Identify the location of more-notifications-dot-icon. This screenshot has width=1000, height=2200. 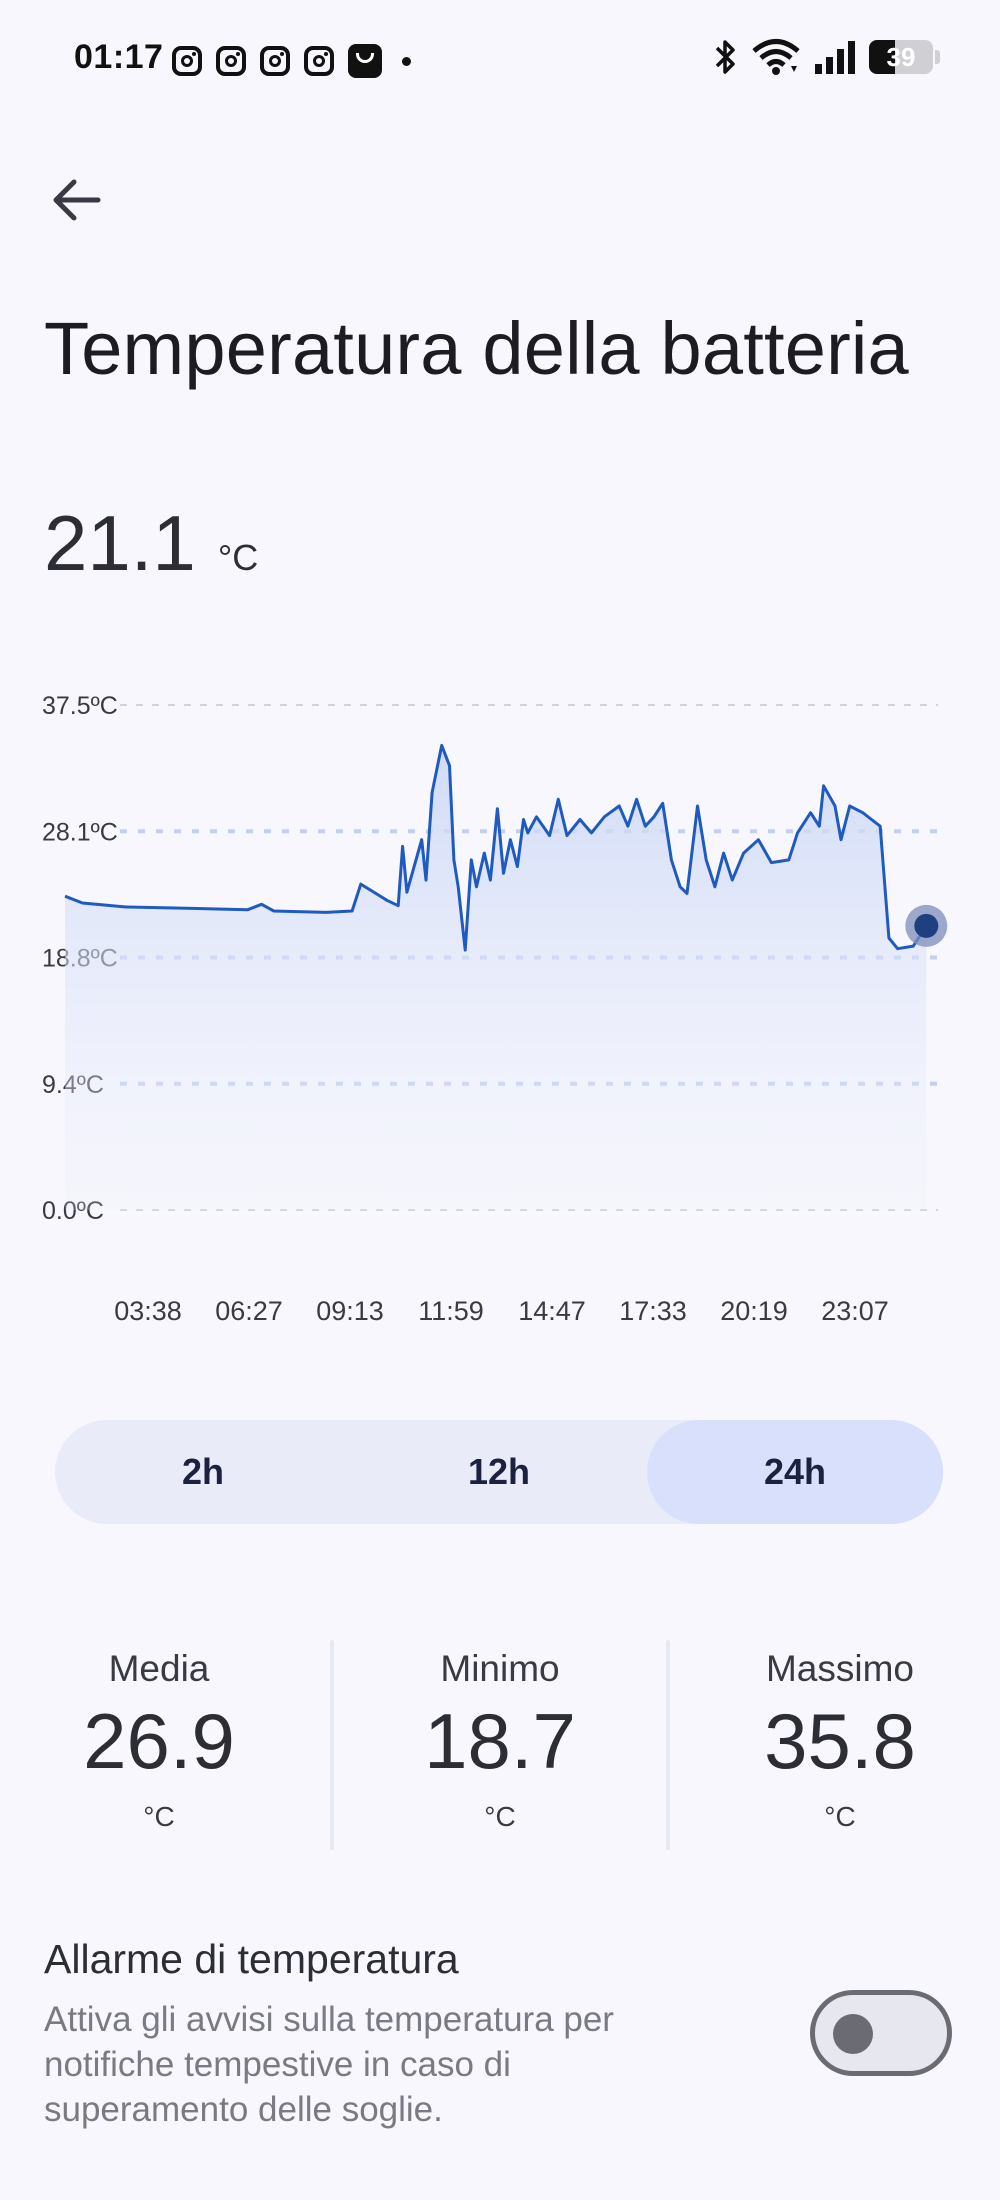
(406, 61).